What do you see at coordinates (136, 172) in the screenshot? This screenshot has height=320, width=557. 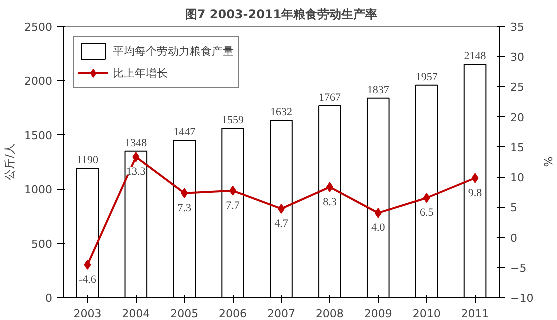 I see `data-label: 13.3` at bounding box center [136, 172].